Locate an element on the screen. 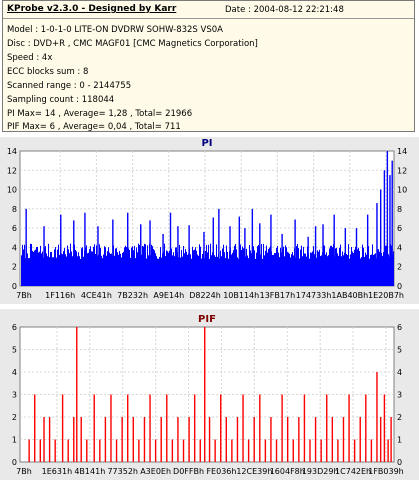 The image size is (419, 483). pi-ytick-label-right: 0 is located at coordinates (399, 286).